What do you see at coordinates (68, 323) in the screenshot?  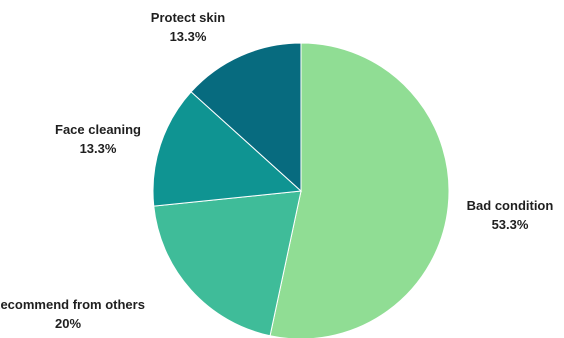 I see `slice-value-recommend-from-others: 20%` at bounding box center [68, 323].